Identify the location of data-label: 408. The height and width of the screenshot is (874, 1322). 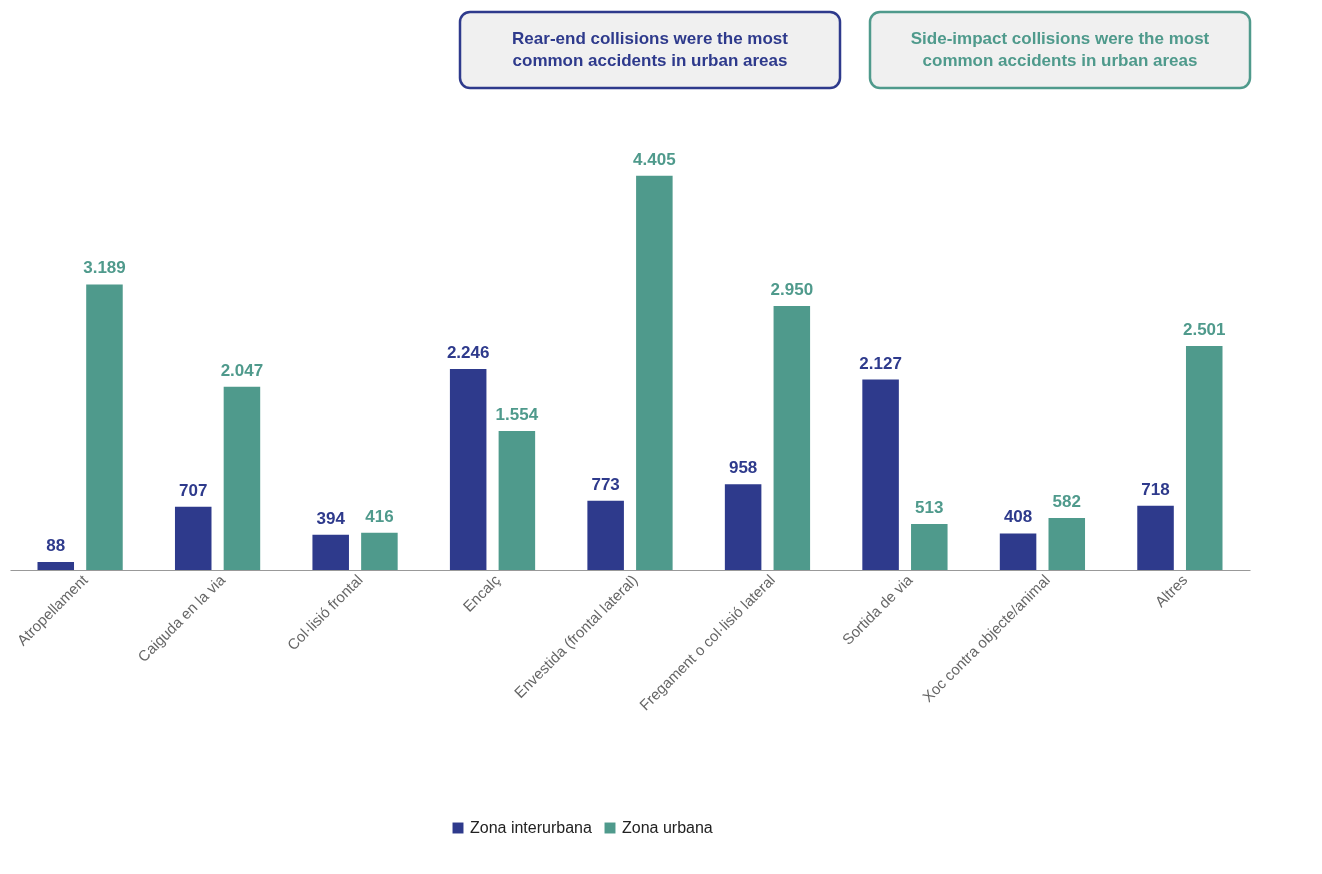
(1018, 517).